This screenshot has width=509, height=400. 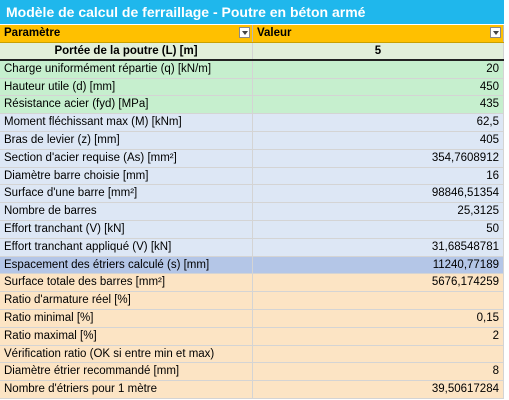 What do you see at coordinates (126, 69) in the screenshot?
I see `parameter-cell: Charge uniformément répartie (q) [kN/m]` at bounding box center [126, 69].